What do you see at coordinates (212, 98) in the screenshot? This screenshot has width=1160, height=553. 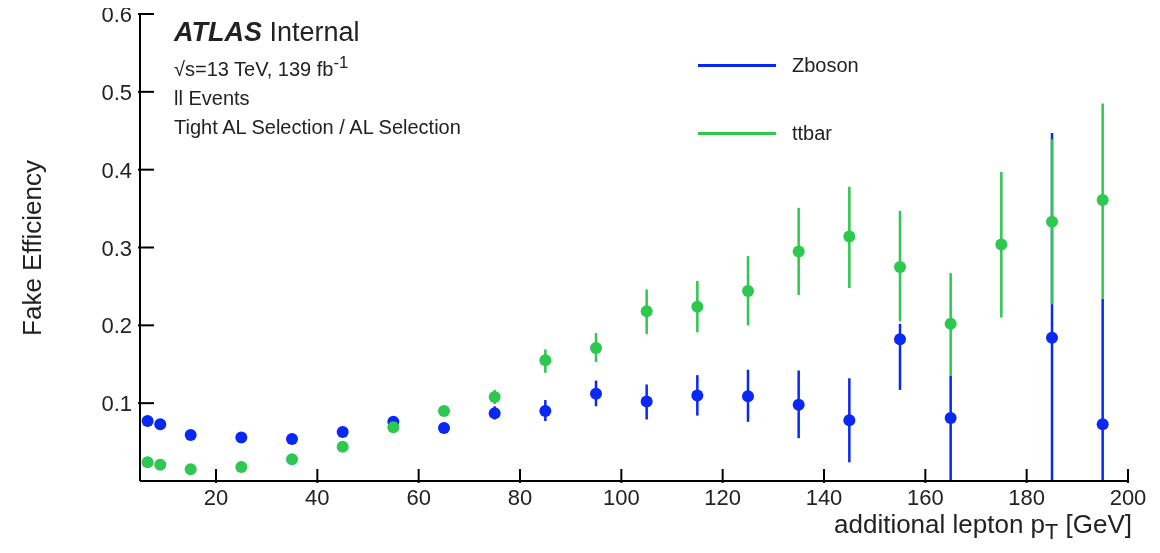 I see `annotation: ll Events` at bounding box center [212, 98].